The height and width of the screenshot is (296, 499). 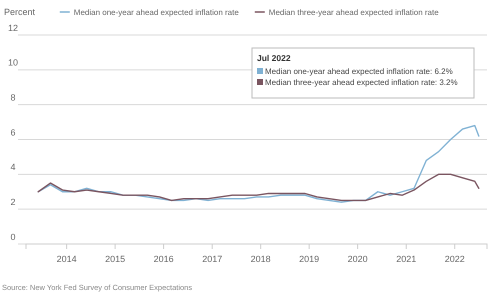 I want to click on x-tick-label: 2017, so click(x=212, y=259).